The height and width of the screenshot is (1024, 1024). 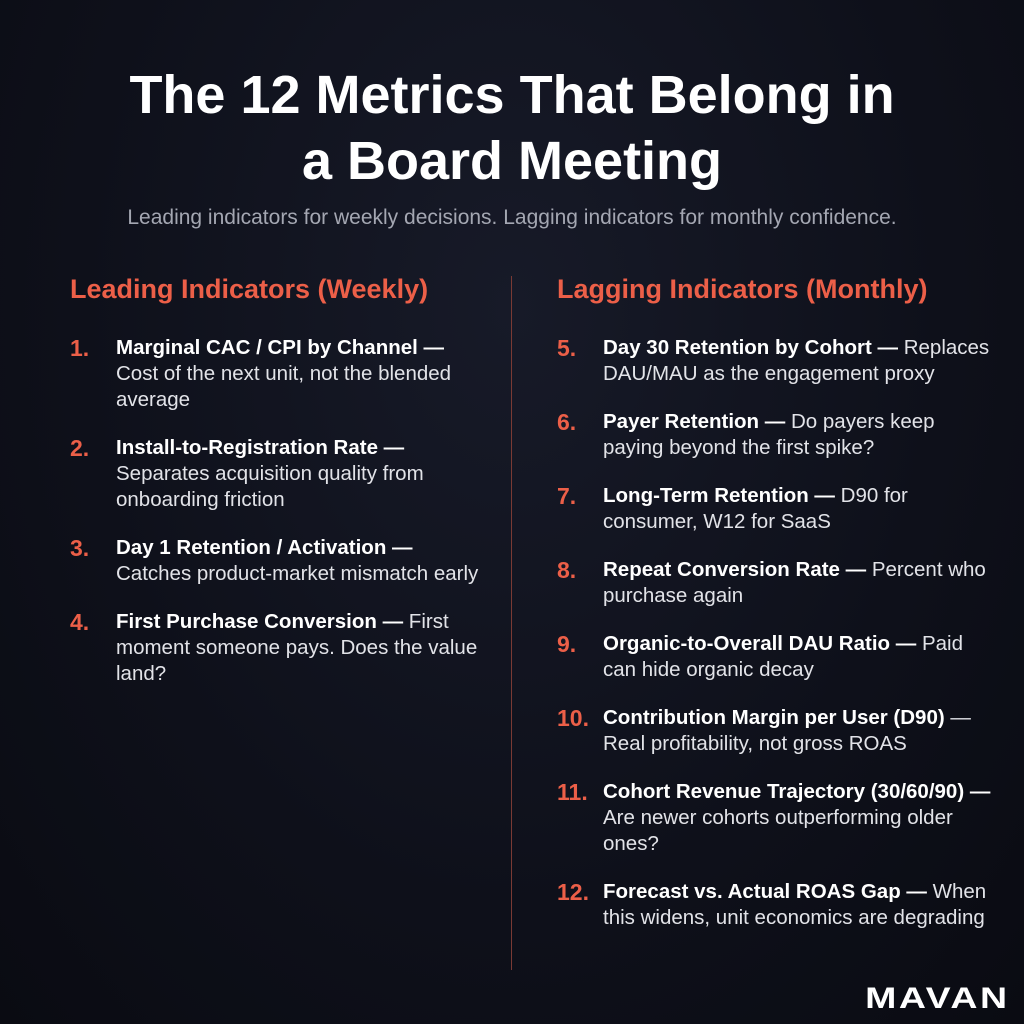 I want to click on metric-description: D90 for consumer, W12 for SaaS, so click(x=755, y=508).